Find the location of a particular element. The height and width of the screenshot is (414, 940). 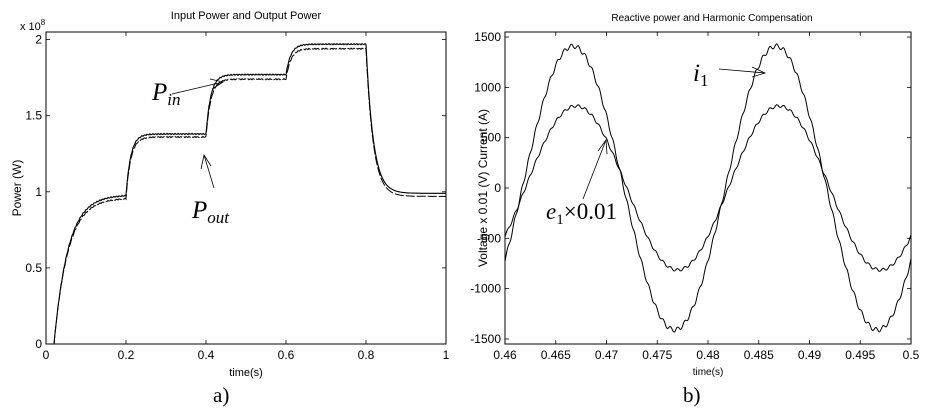

chart-a-ytick-label: 0 is located at coordinates (38, 344).